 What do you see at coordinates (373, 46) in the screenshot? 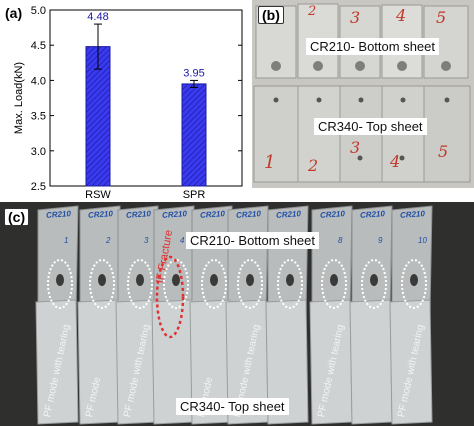
I see `photo-b-top-label: CR210- Bottom sheet` at bounding box center [373, 46].